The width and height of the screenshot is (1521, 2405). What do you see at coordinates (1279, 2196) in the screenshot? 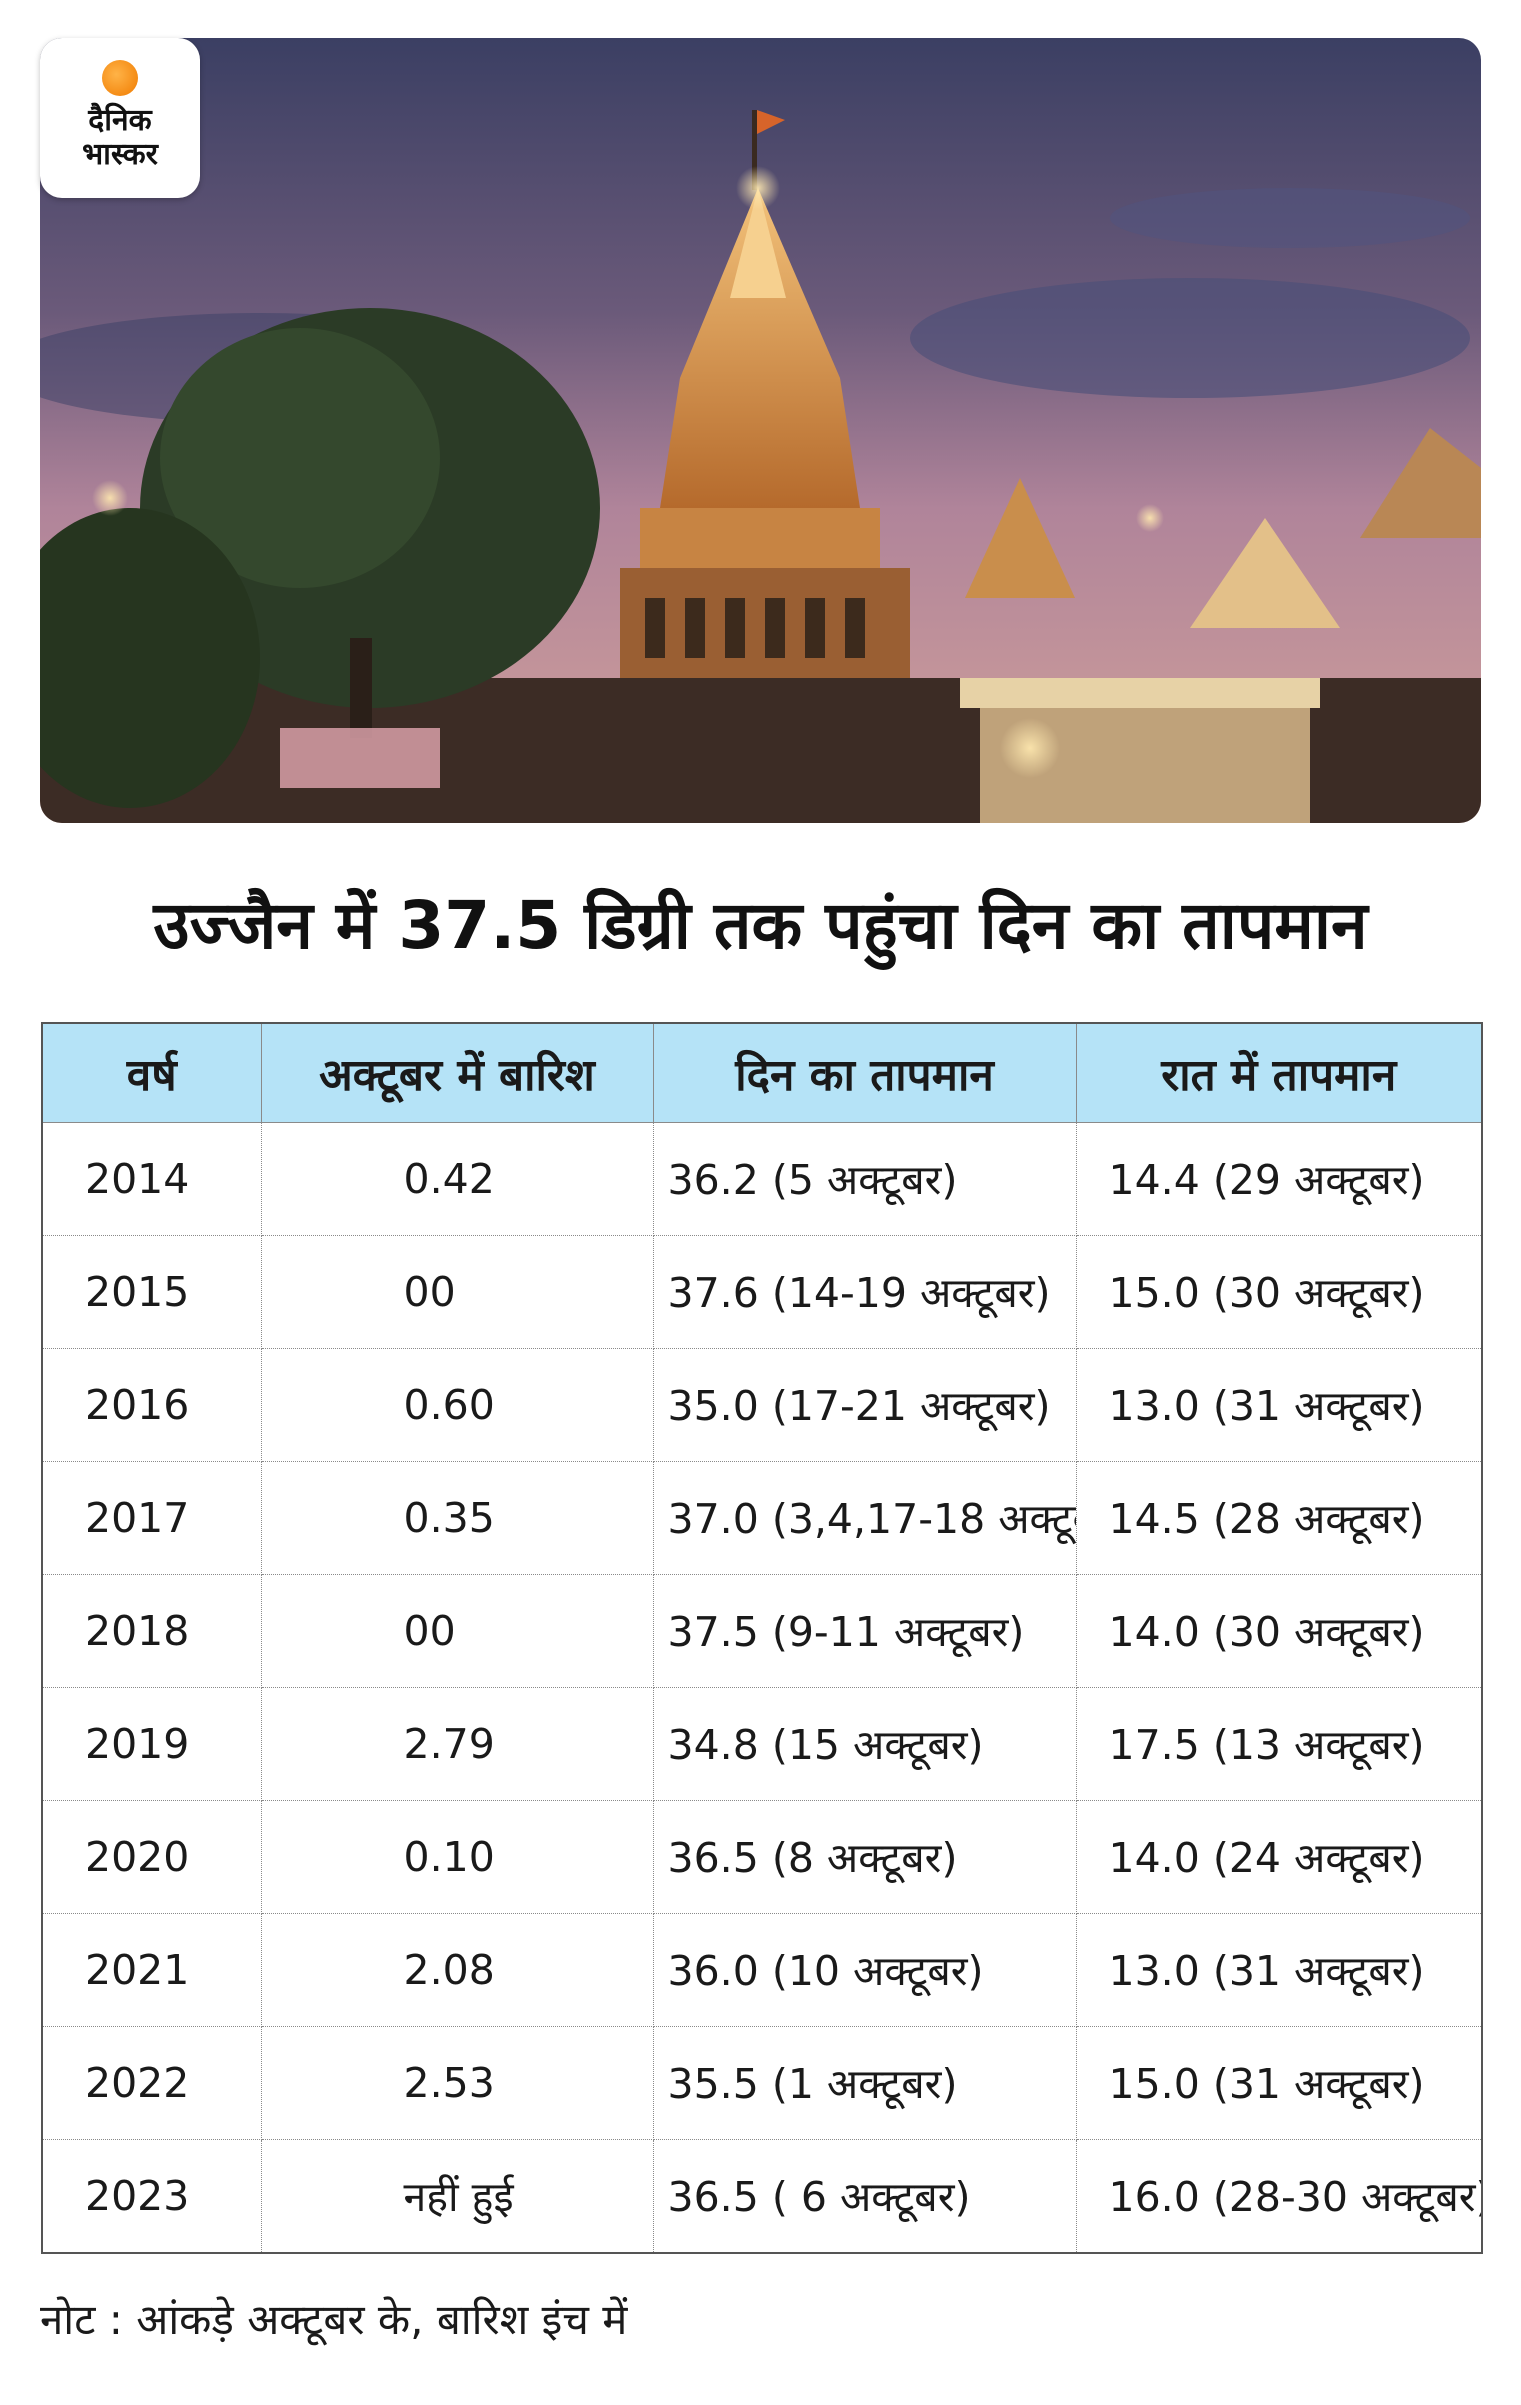
I see `cell-night-temp: 16.0 (28-30 अक्टूबर)` at bounding box center [1279, 2196].